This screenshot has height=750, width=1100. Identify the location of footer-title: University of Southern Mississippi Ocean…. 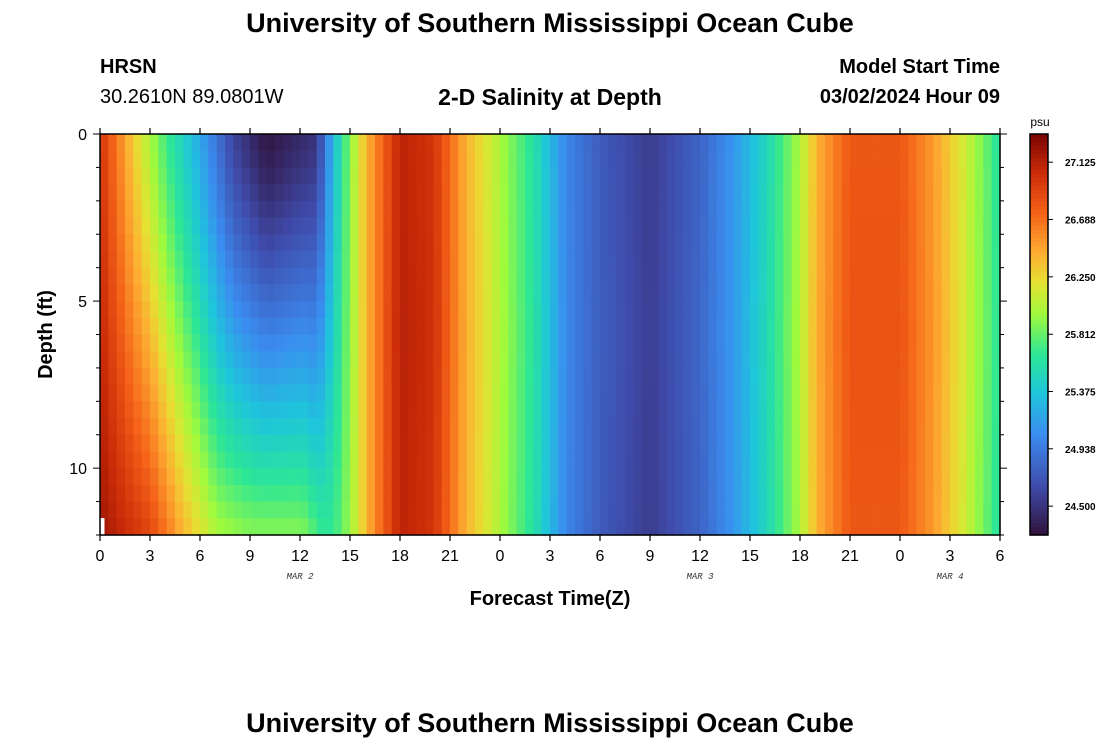
(550, 723).